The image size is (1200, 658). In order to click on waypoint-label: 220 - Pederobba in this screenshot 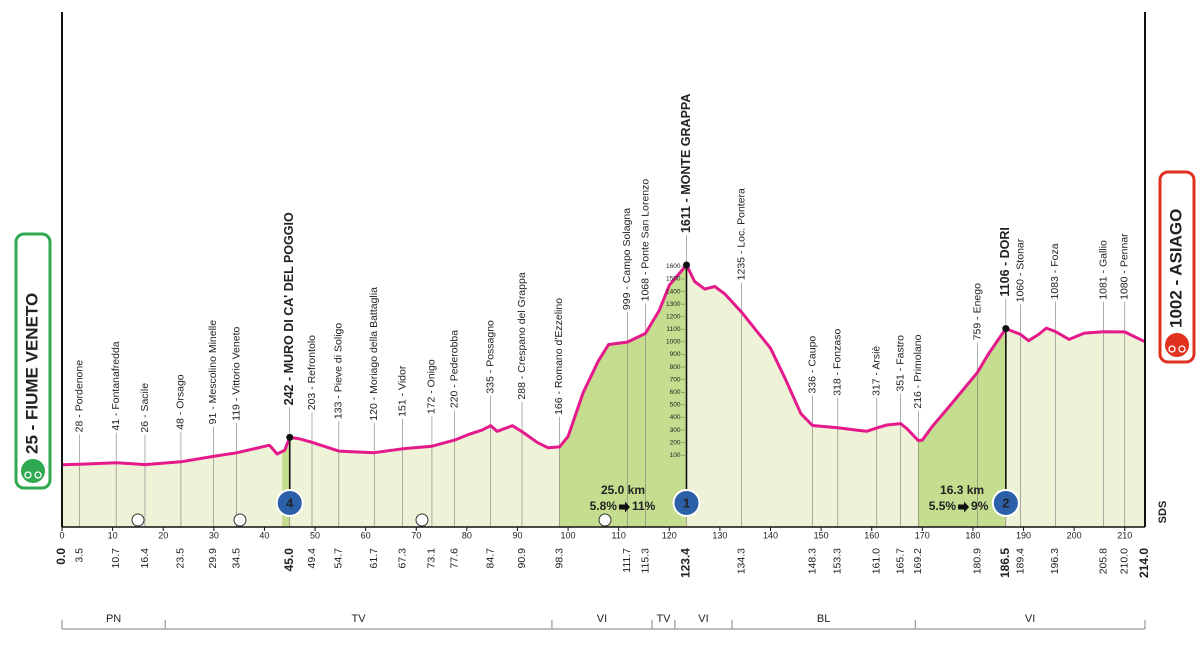, I will do `click(454, 369)`.